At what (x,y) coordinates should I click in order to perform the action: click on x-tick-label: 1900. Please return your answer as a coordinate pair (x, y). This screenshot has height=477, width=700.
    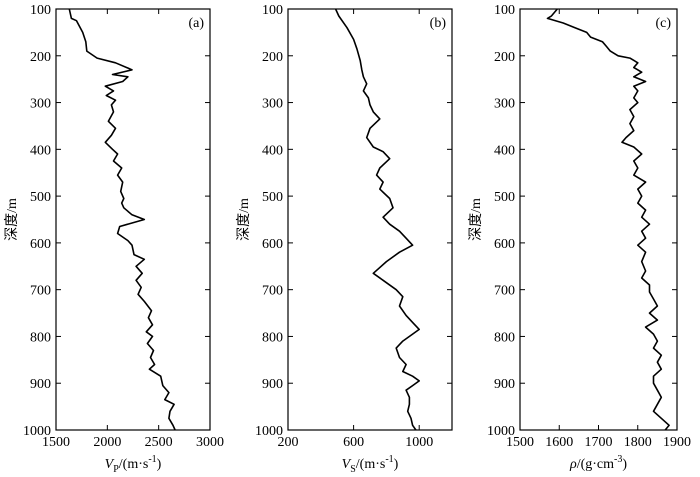
    Looking at the image, I should click on (677, 442).